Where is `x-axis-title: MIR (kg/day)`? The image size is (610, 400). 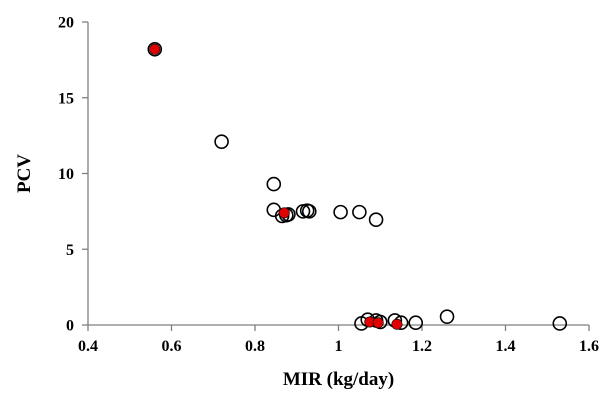 x-axis-title: MIR (kg/day) is located at coordinates (338, 379).